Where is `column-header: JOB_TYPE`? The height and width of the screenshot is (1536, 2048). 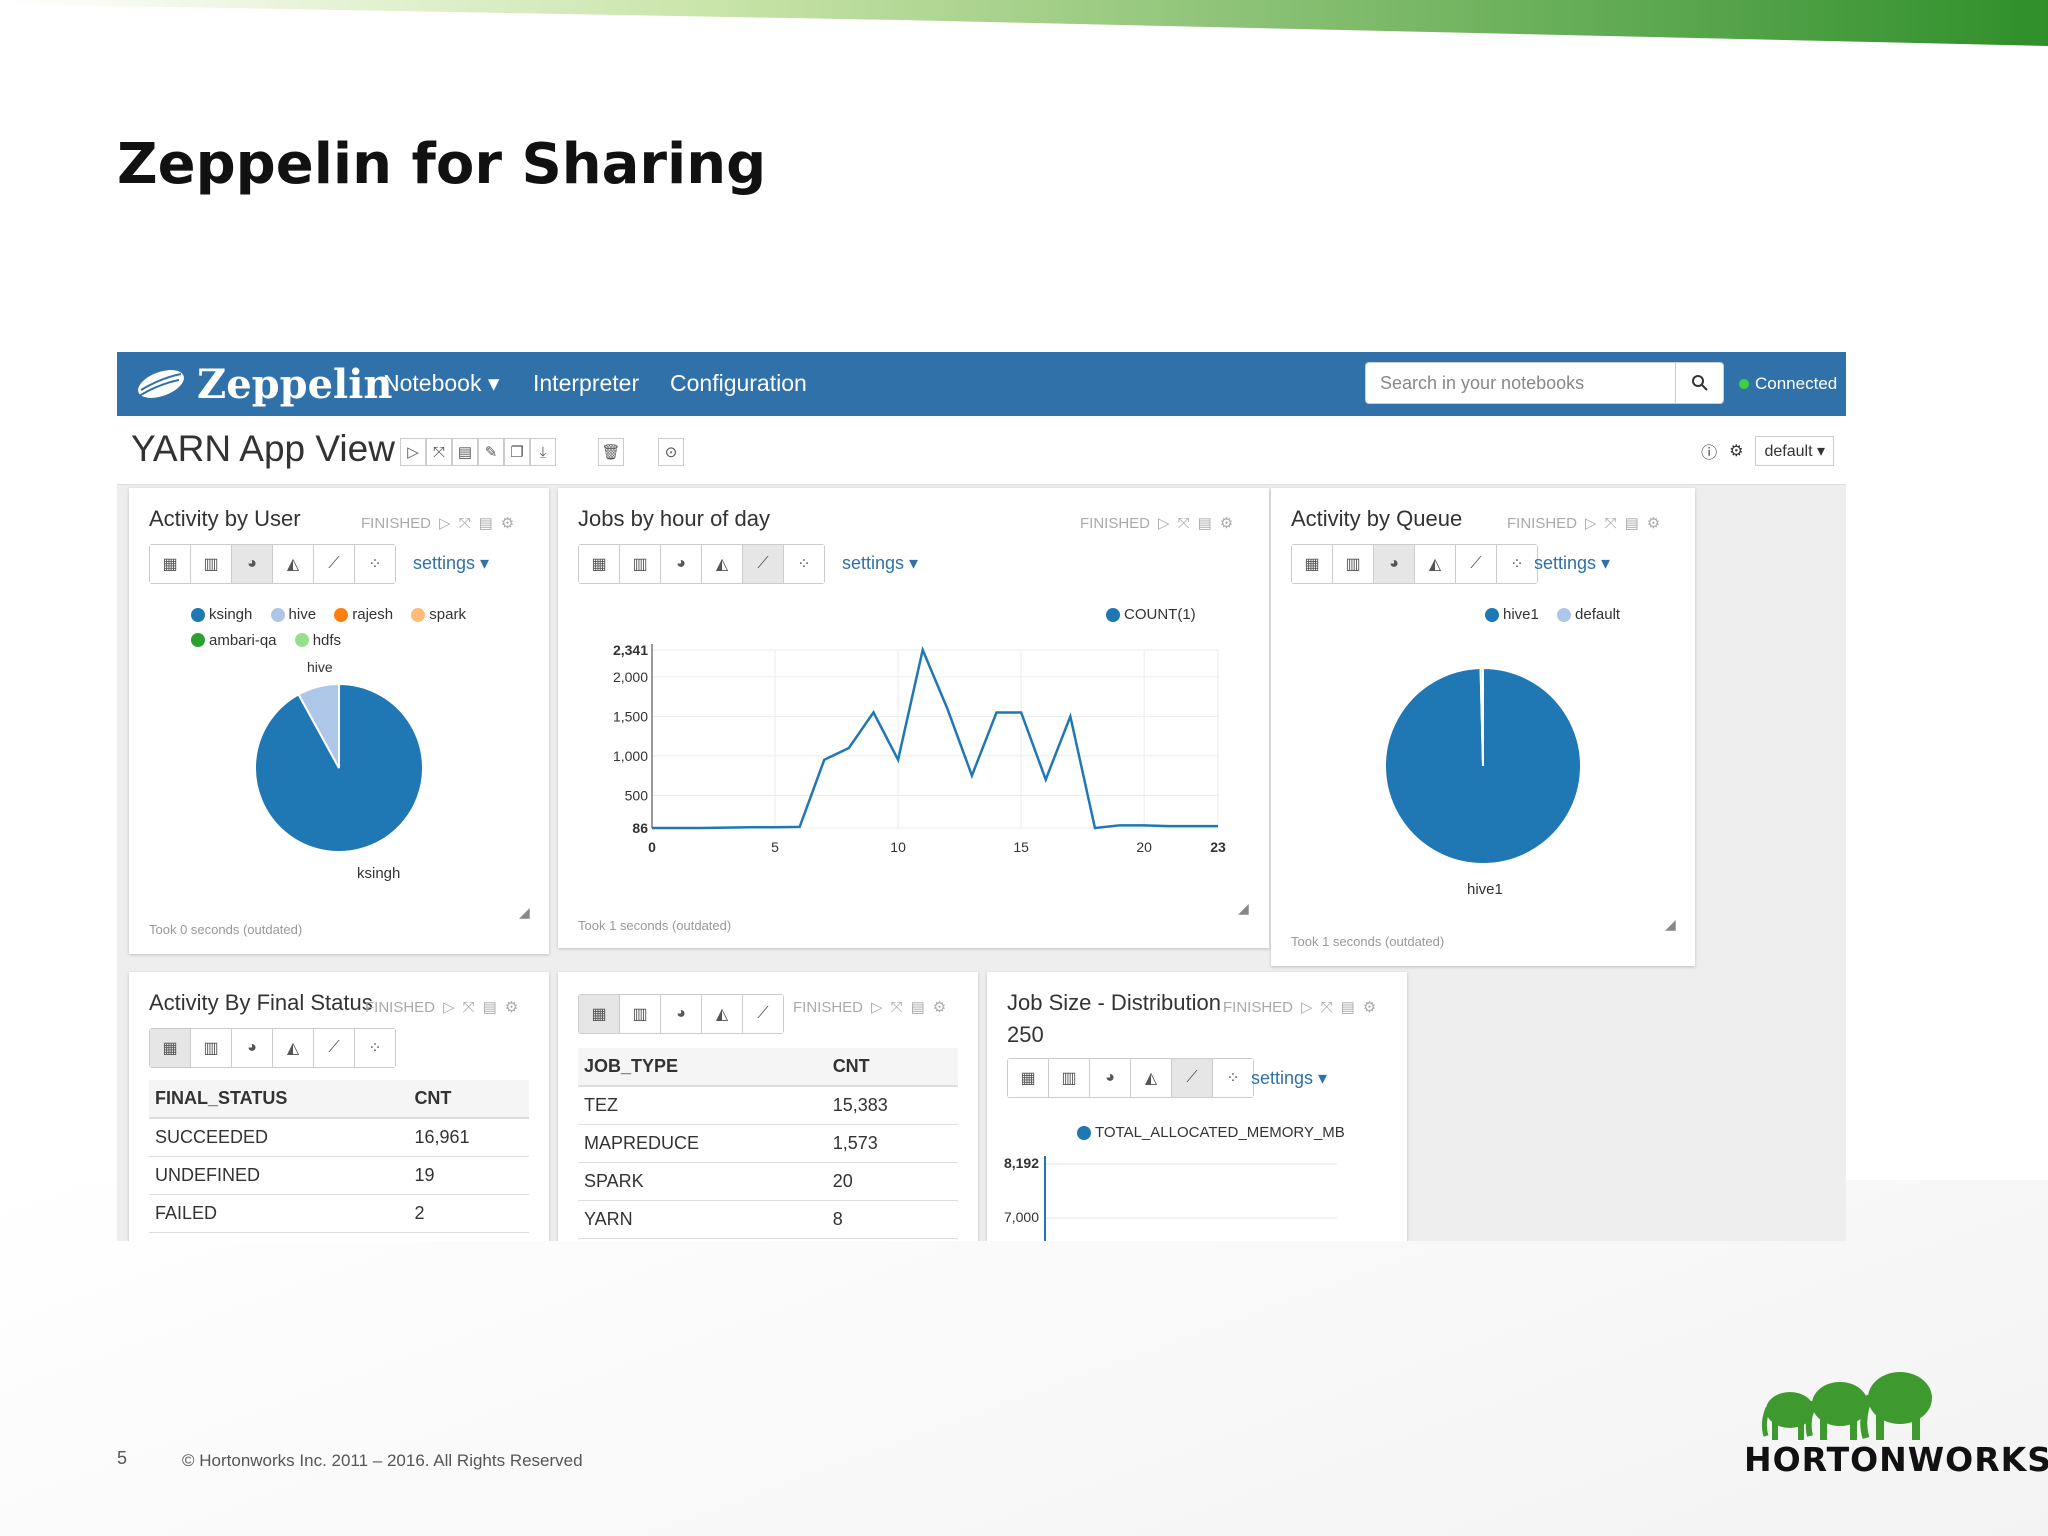
column-header: JOB_TYPE is located at coordinates (702, 1067).